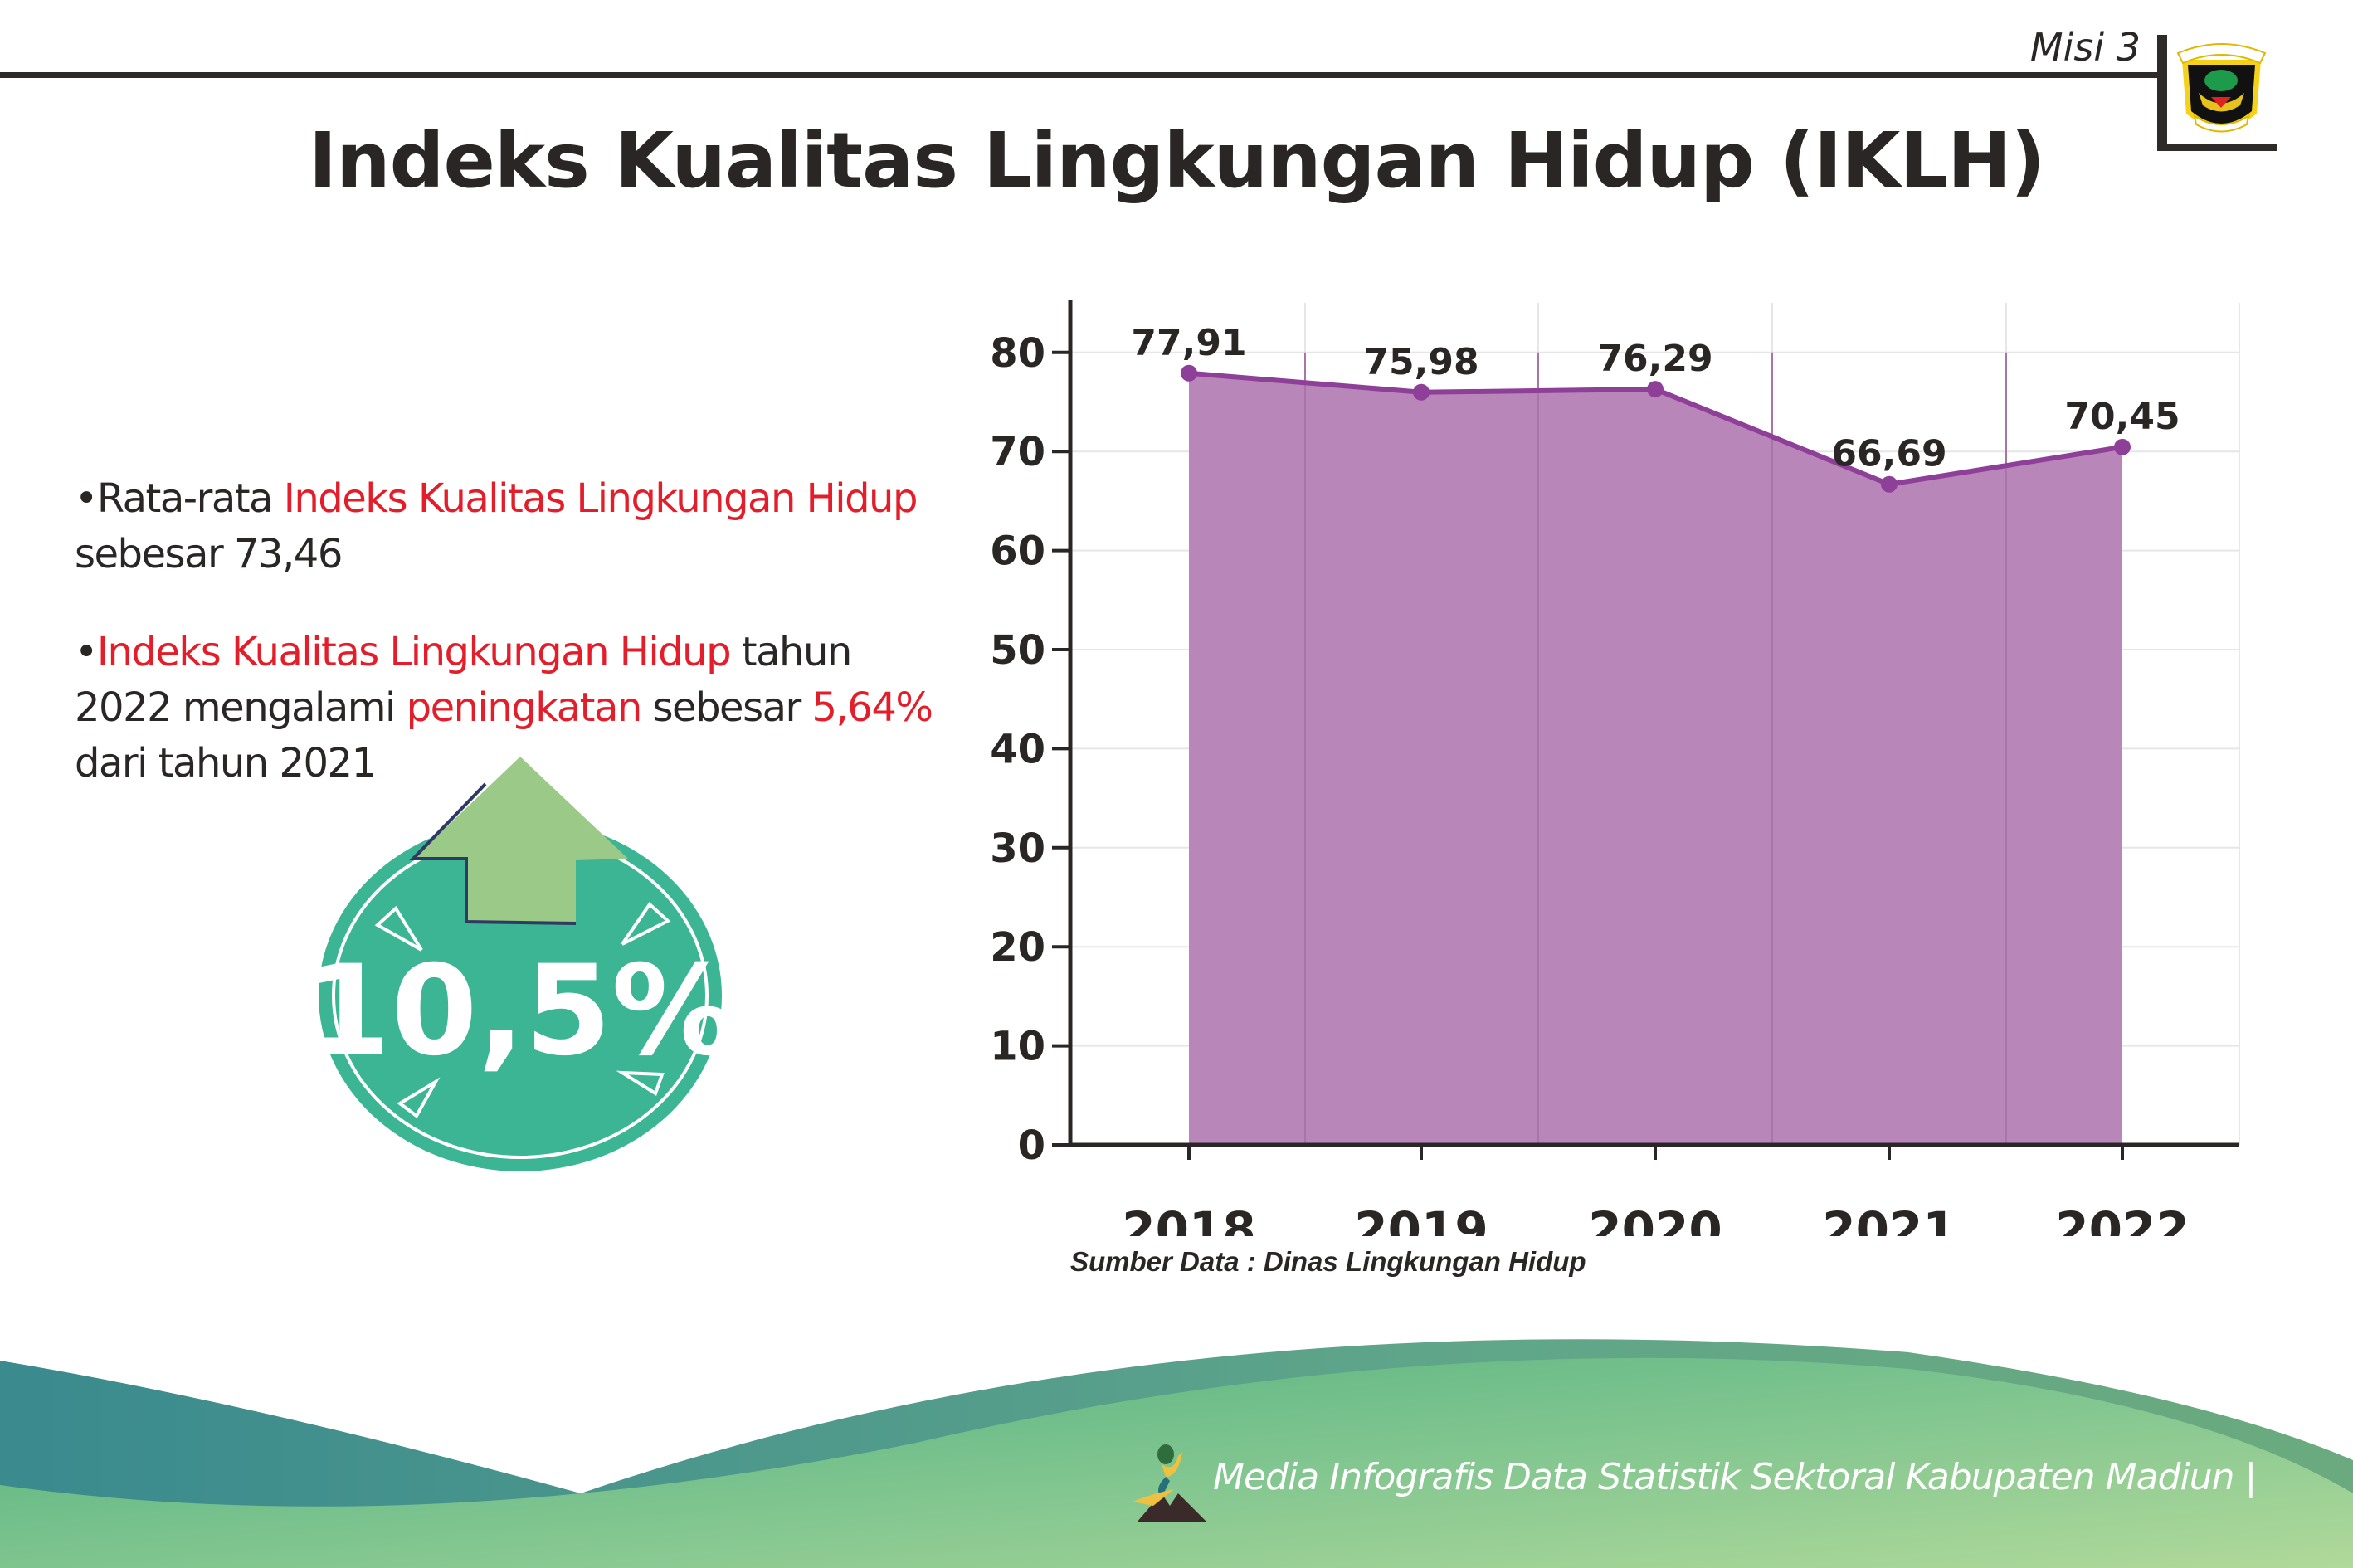  I want to click on y-tick-label: 50, so click(1017, 650).